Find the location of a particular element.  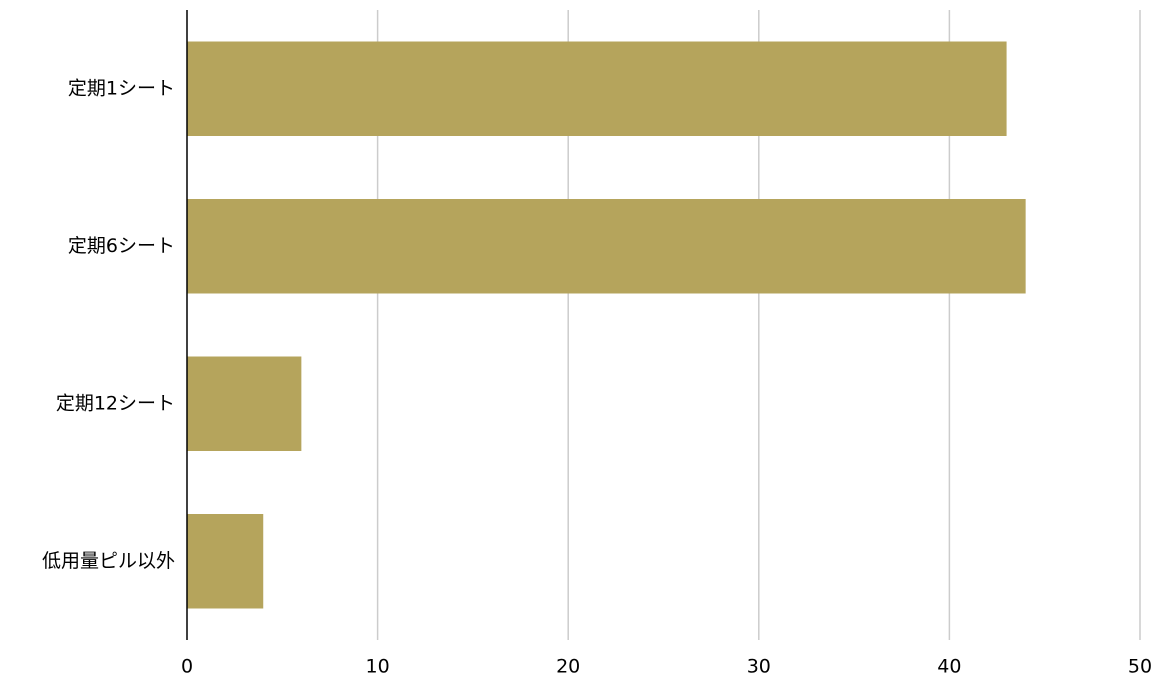

x-tick-label-40: 40 is located at coordinates (949, 667).